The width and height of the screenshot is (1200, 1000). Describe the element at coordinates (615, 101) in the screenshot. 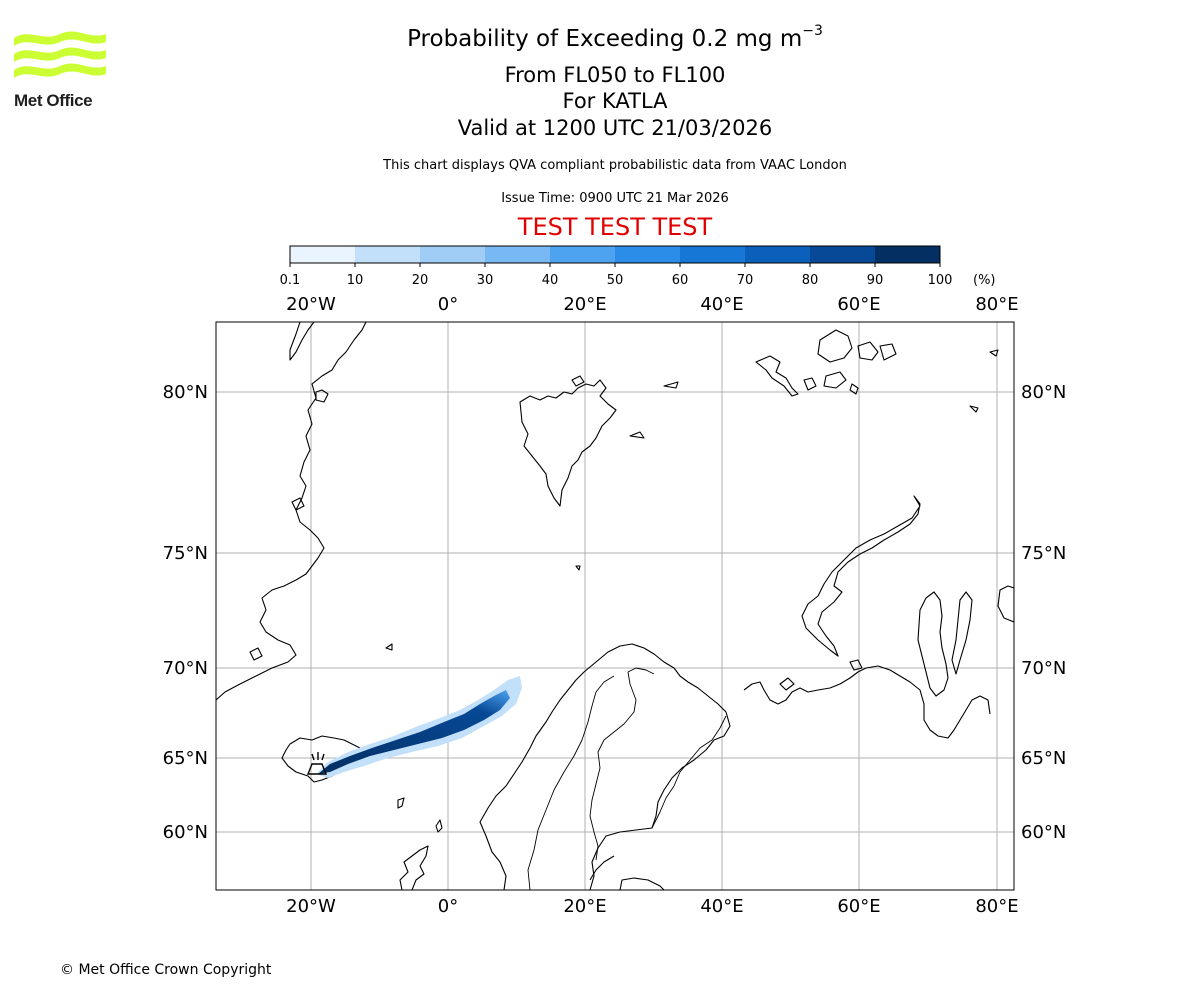

I see `volcano-name: For KATLA` at that location.